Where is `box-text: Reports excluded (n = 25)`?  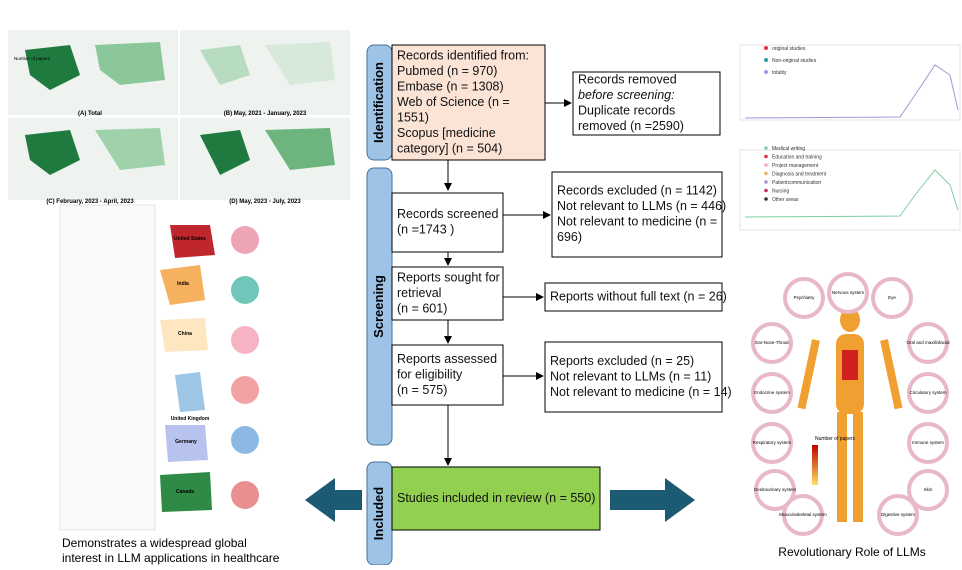
box-text: Reports excluded (n = 25) is located at coordinates (622, 361).